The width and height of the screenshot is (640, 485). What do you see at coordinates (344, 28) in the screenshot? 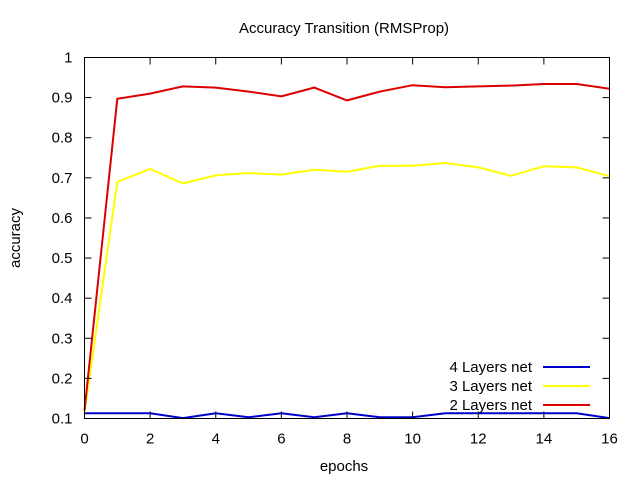
I see `chart-title: Accuracy Transition (RMSProp)` at bounding box center [344, 28].